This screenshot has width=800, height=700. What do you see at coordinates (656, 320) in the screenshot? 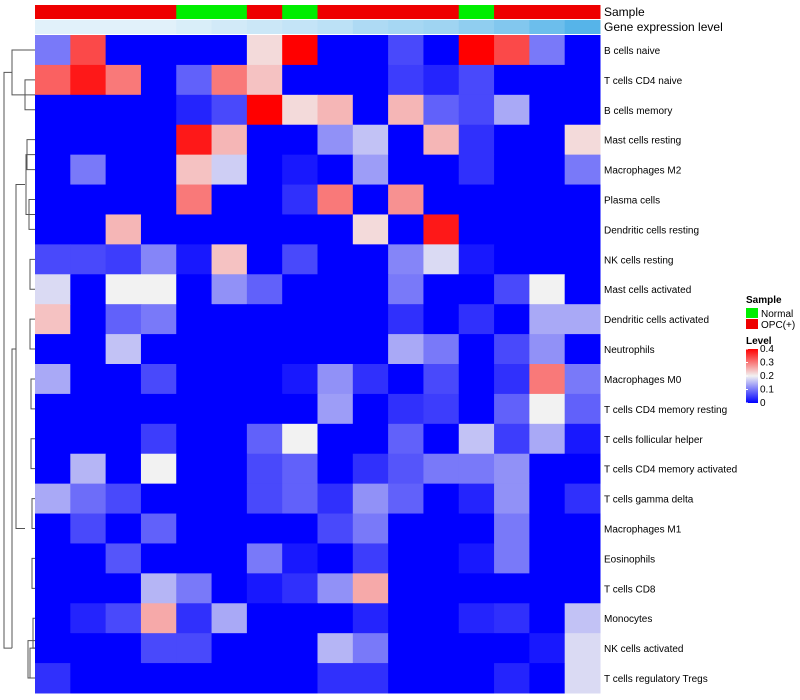
I see `row-label: Dendritic cells activated` at bounding box center [656, 320].